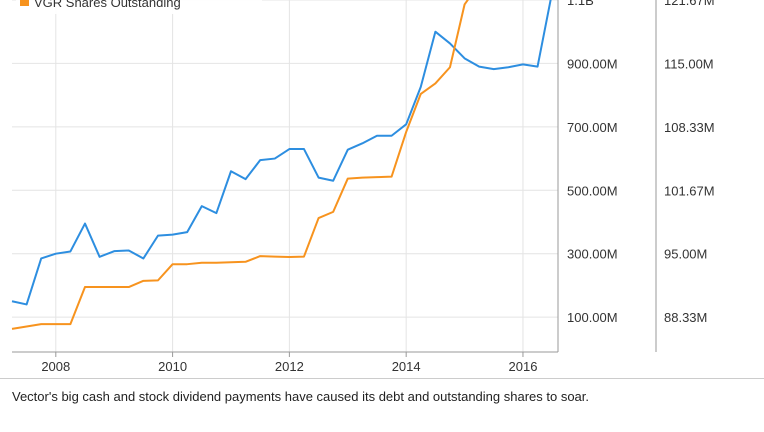 This screenshot has height=432, width=764. What do you see at coordinates (107, 5) in the screenshot?
I see `legend-label-0: VGR Shares Outstanding` at bounding box center [107, 5].